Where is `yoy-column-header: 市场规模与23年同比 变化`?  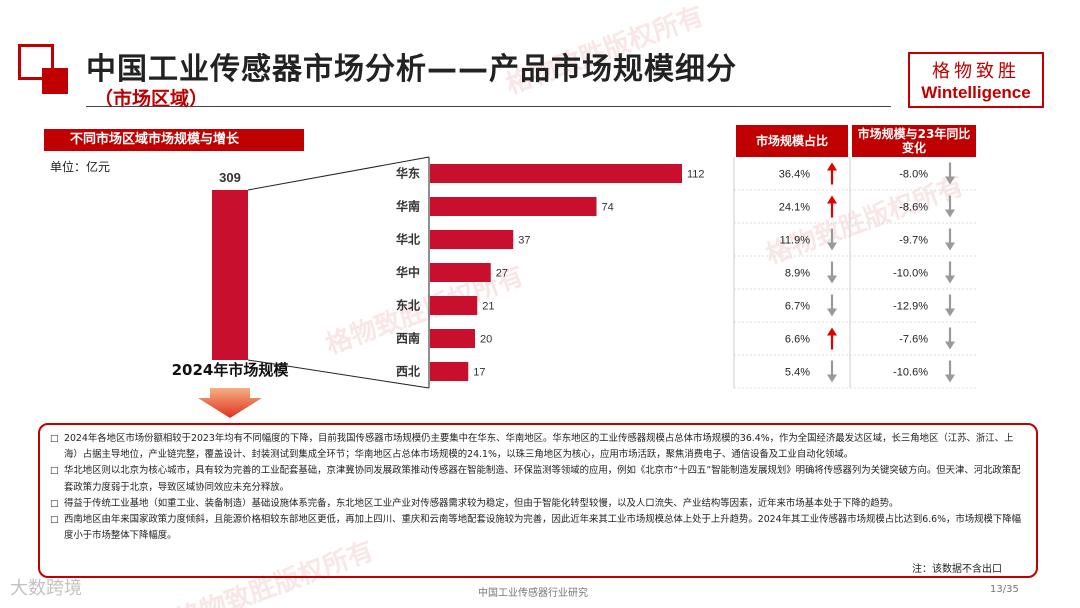 yoy-column-header: 市场规模与23年同比 变化 is located at coordinates (914, 141).